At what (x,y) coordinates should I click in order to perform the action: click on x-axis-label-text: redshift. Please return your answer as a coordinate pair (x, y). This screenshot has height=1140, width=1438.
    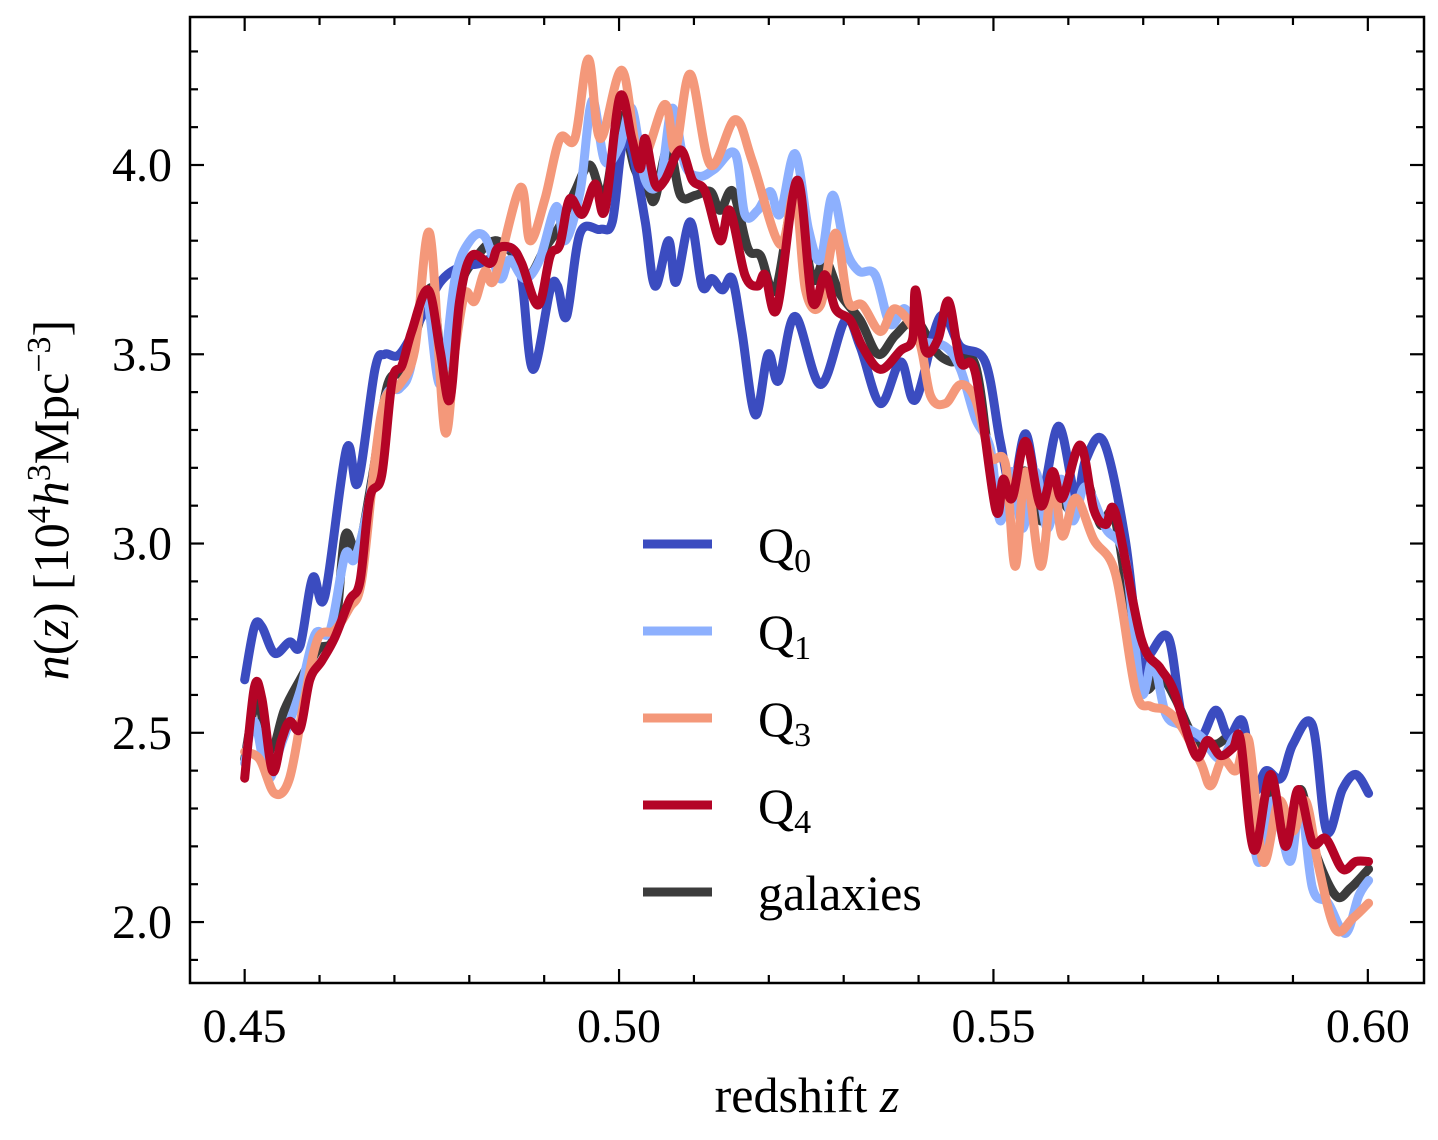
    Looking at the image, I should click on (797, 1095).